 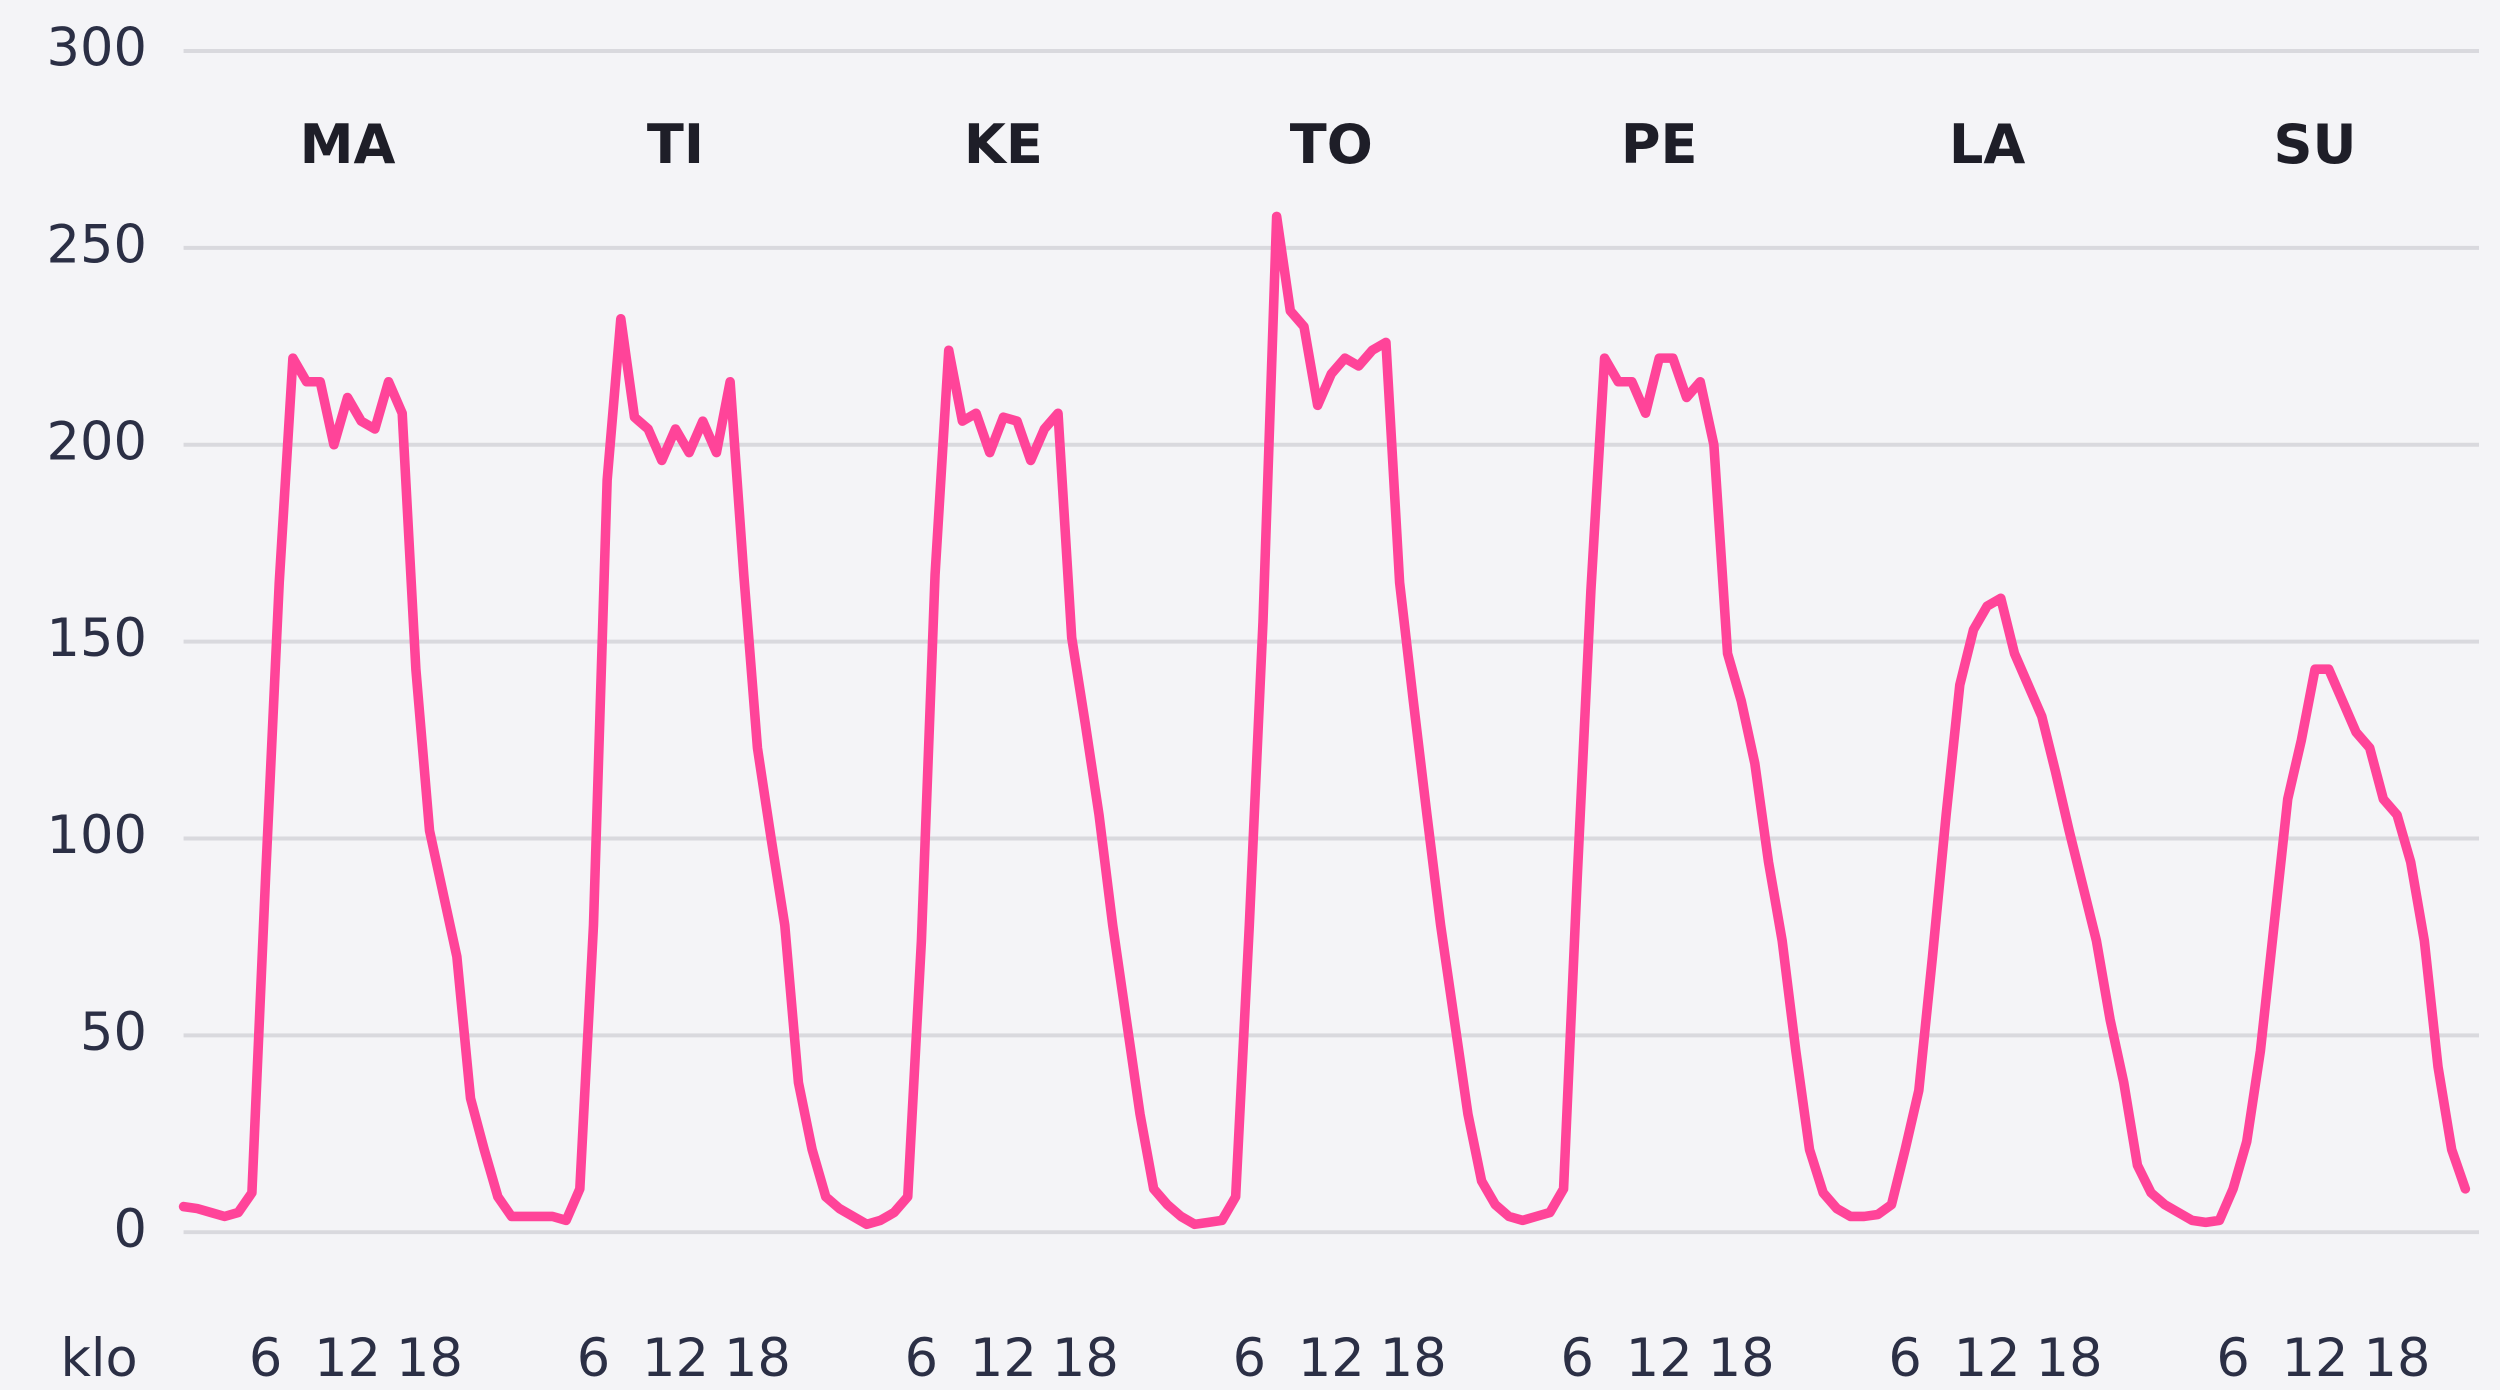 What do you see at coordinates (98, 1358) in the screenshot?
I see `x-axis-label: klo` at bounding box center [98, 1358].